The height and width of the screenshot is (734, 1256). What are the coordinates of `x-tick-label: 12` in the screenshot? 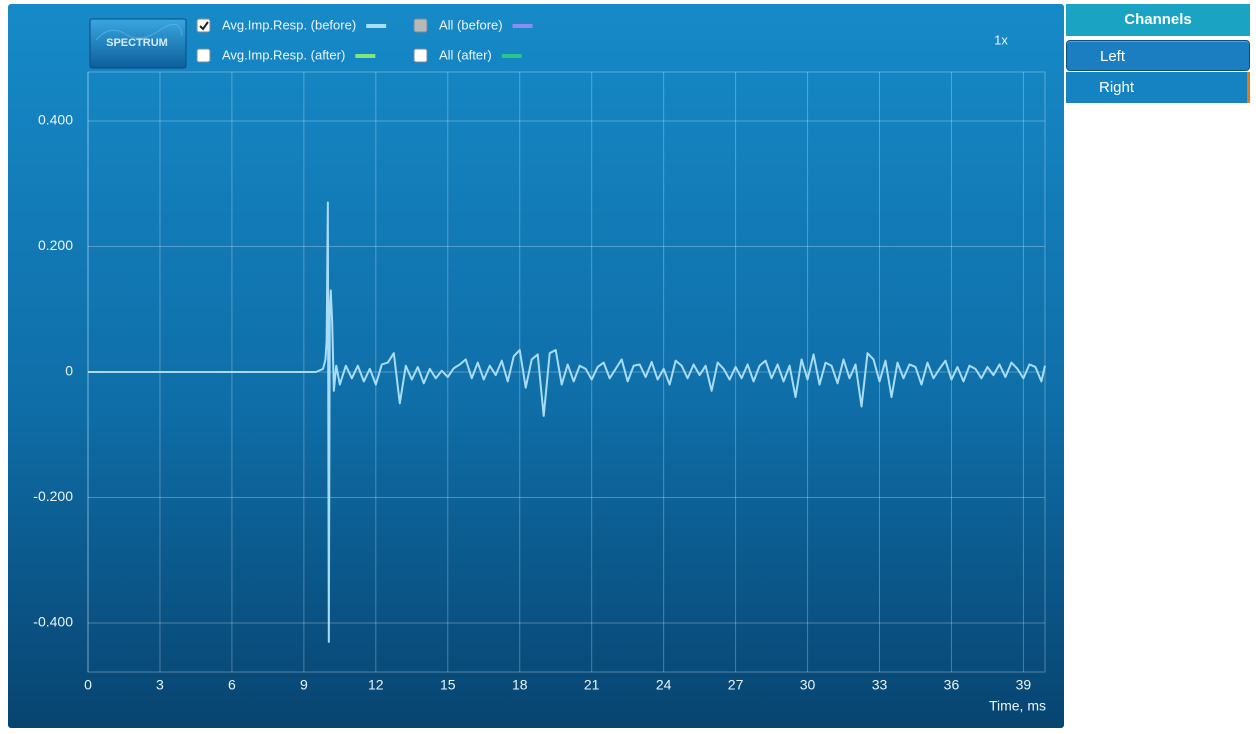 It's located at (376, 685).